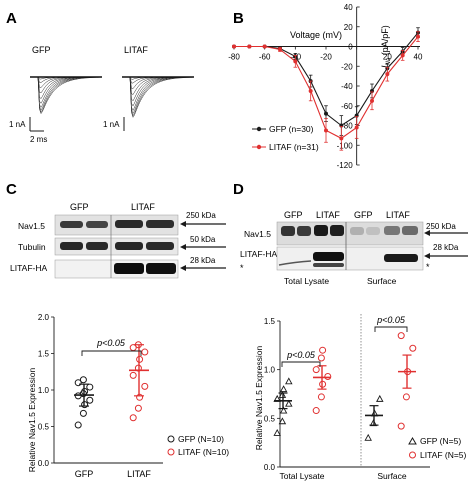  I want to click on scatter-c-category-label: LITAF, so click(139, 474).